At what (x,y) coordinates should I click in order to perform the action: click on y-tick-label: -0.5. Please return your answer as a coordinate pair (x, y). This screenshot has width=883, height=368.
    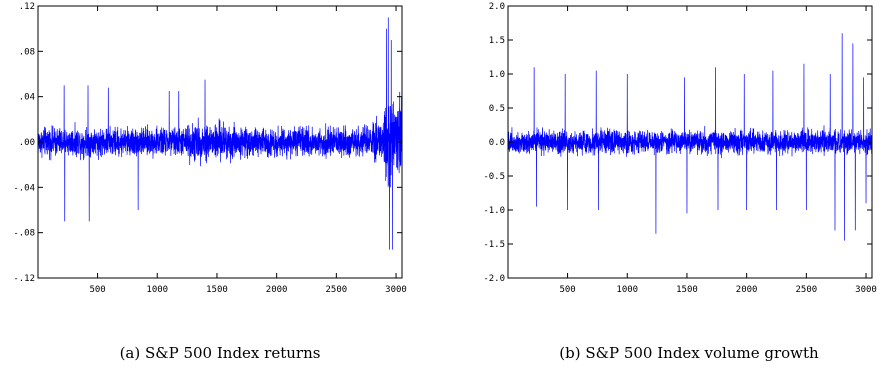
    Looking at the image, I should click on (494, 177).